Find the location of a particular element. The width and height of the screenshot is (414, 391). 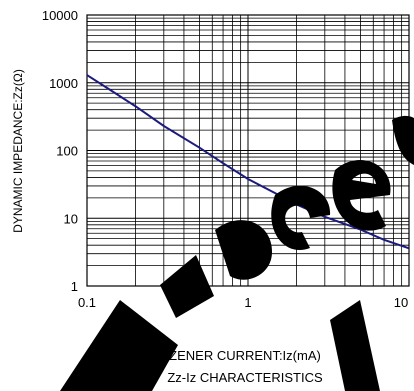

y-tick-label: 10 is located at coordinates (71, 218).